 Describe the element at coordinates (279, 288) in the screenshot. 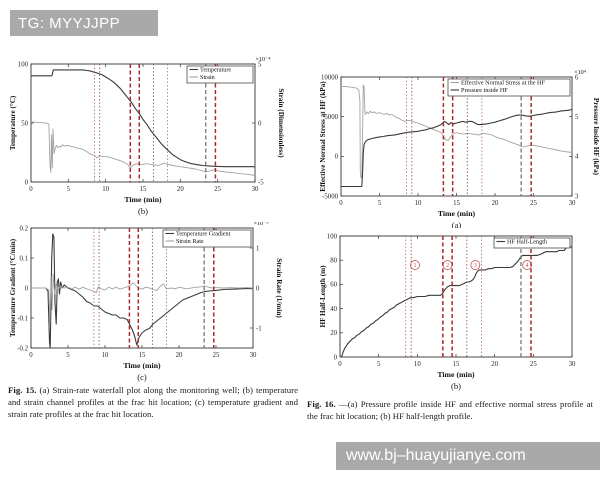

I see `y2-axis-label: Strain Rate (1/min)` at that location.